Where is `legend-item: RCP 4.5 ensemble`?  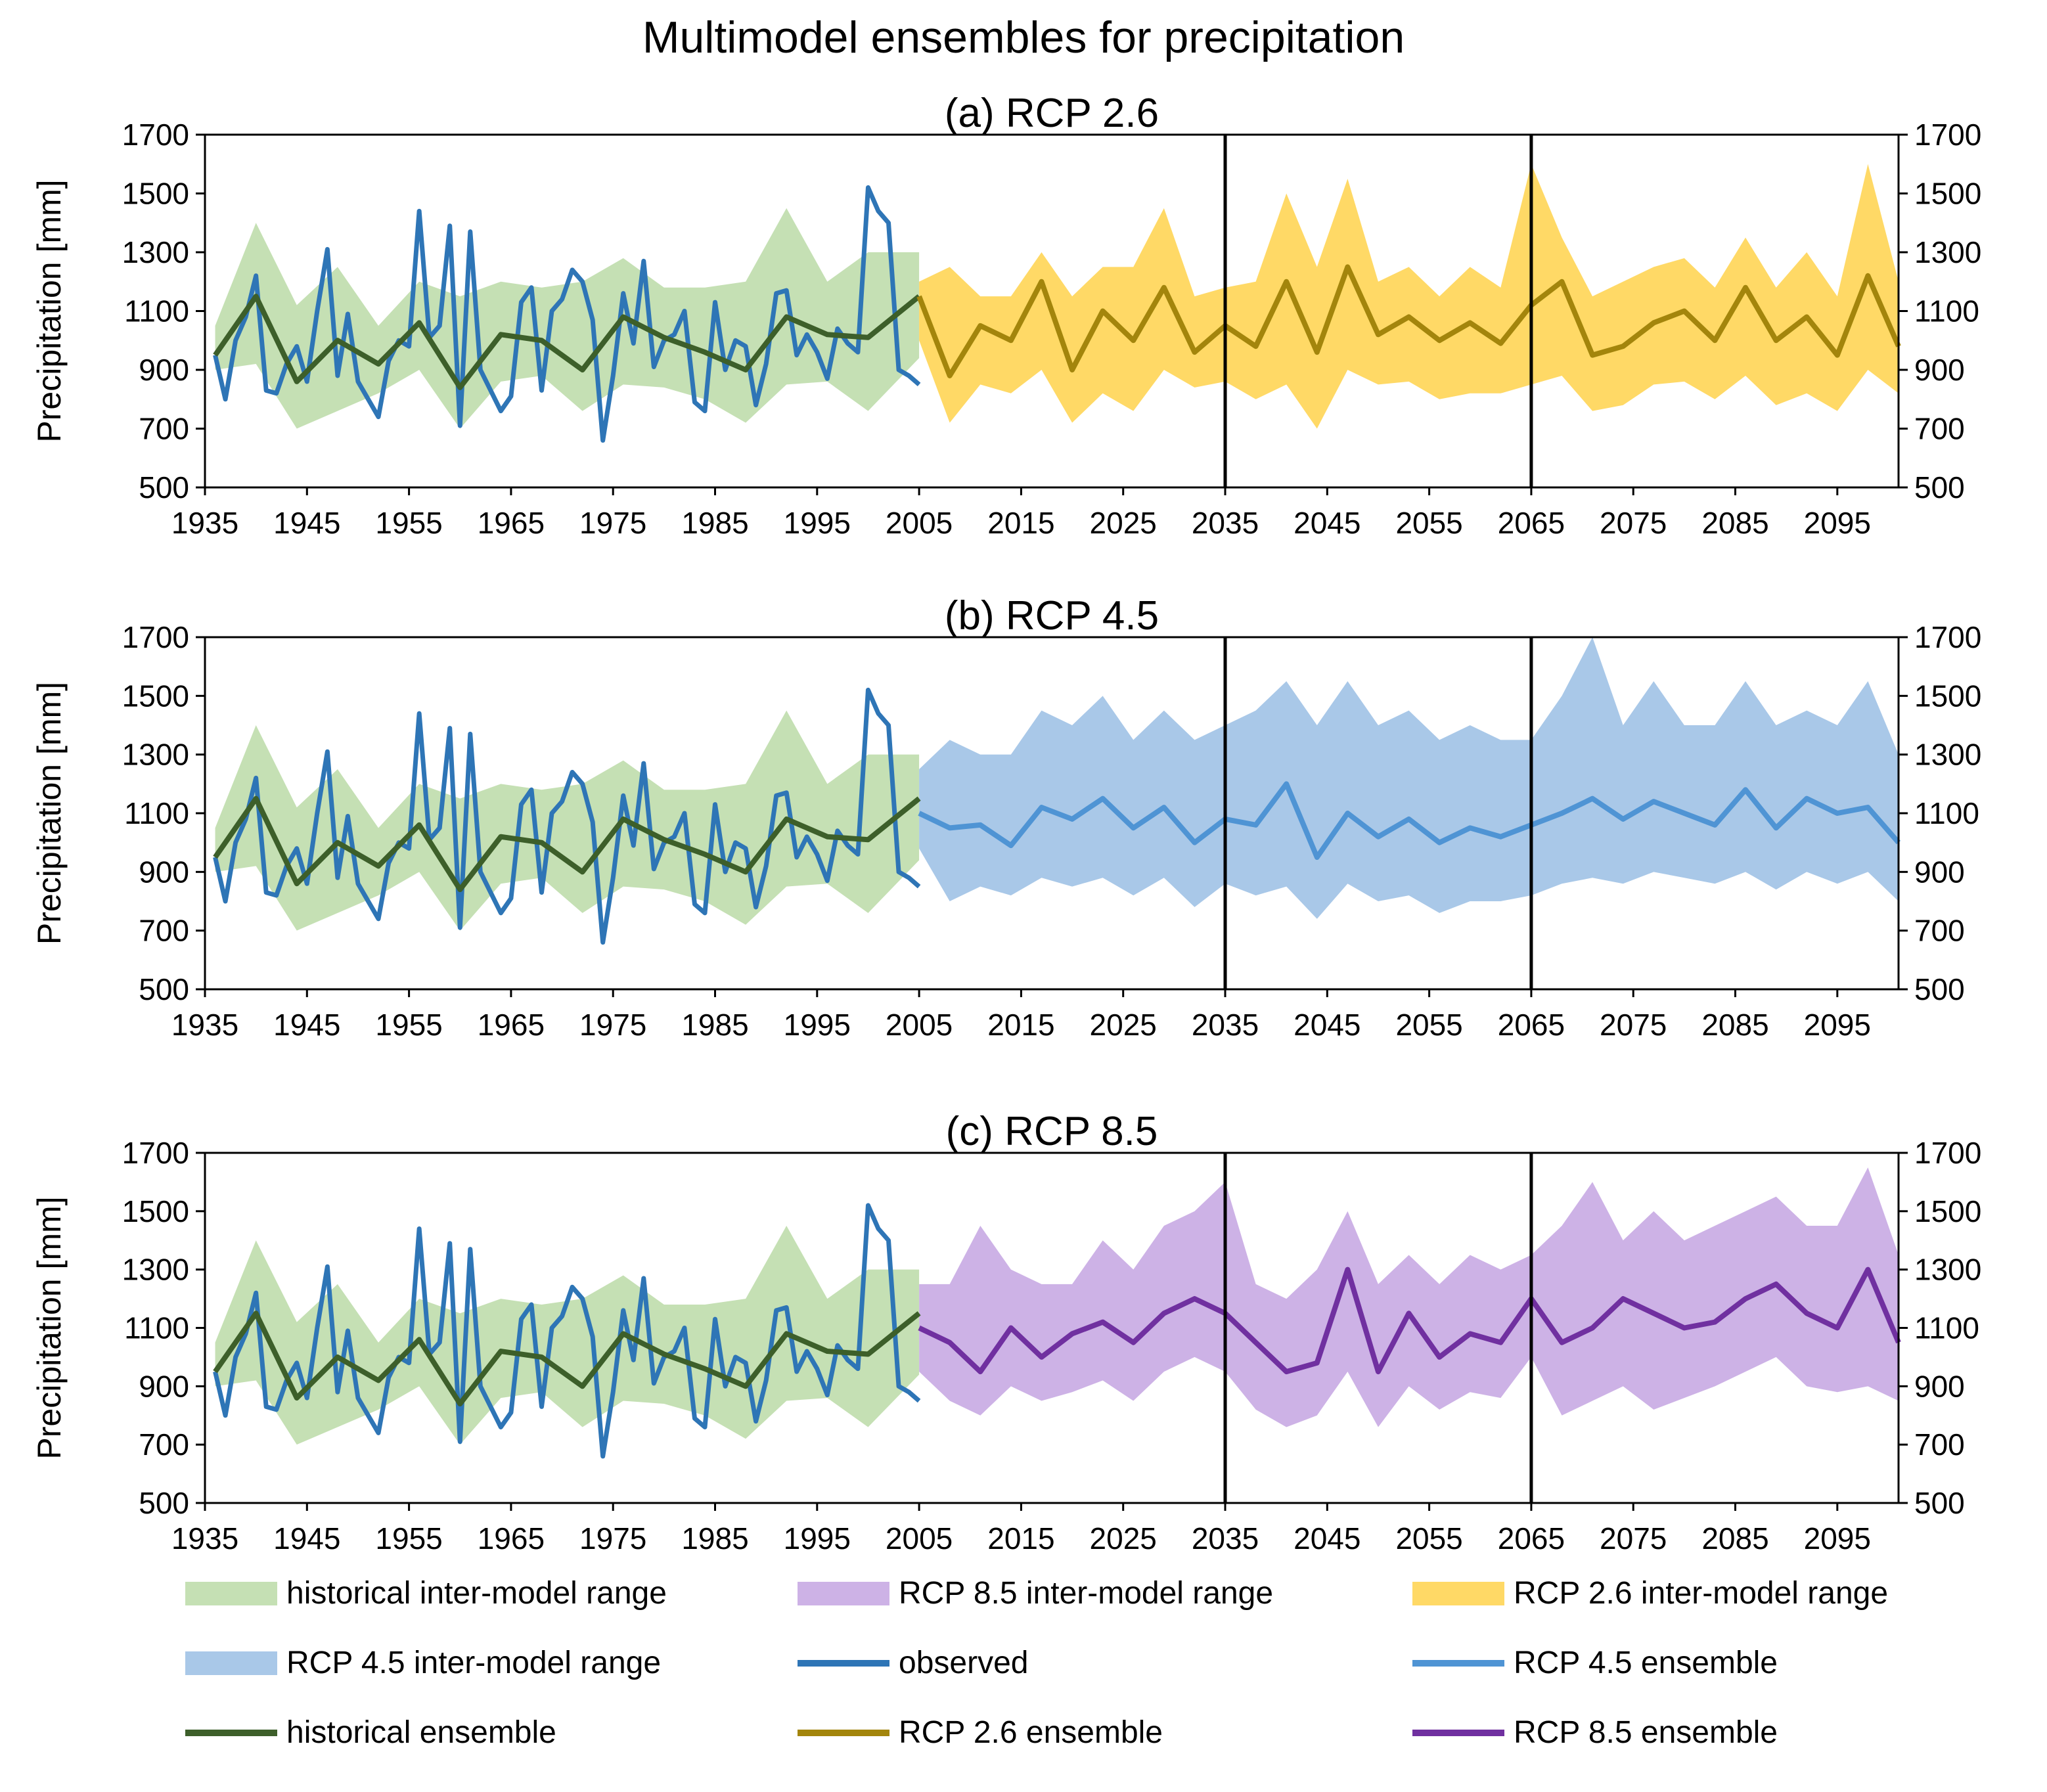 legend-item: RCP 4.5 ensemble is located at coordinates (1595, 1663).